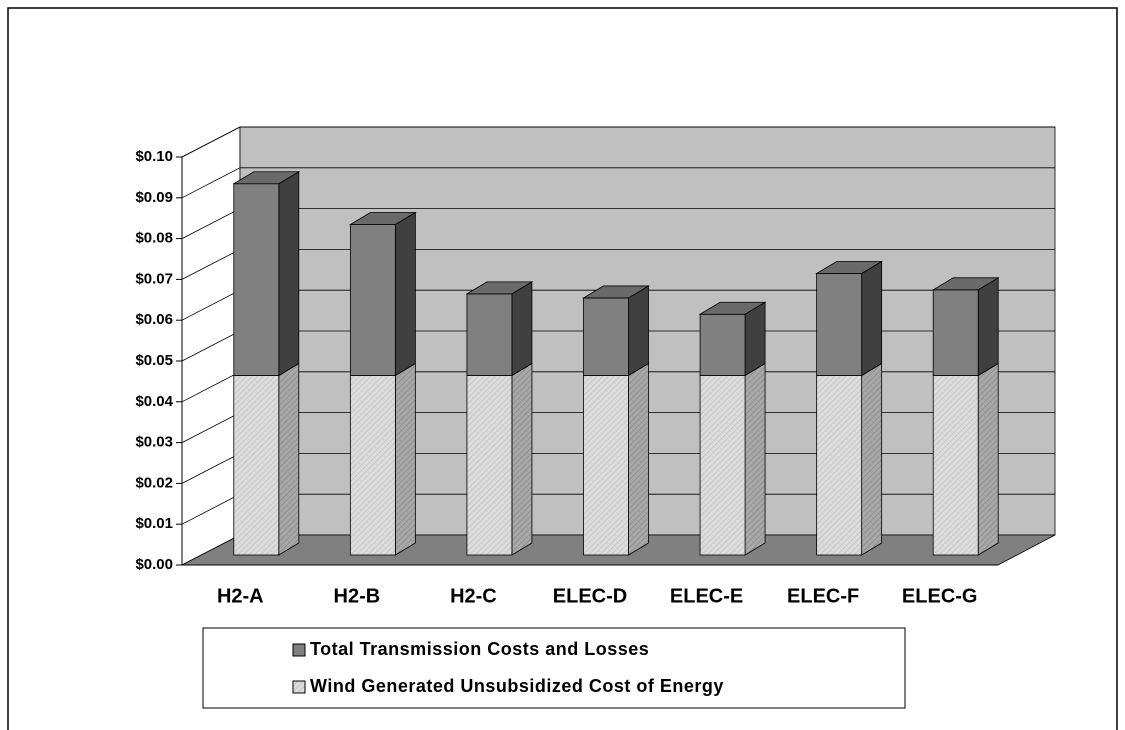 The width and height of the screenshot is (1125, 730). What do you see at coordinates (154, 442) in the screenshot?
I see `y-tick-label: $0.03` at bounding box center [154, 442].